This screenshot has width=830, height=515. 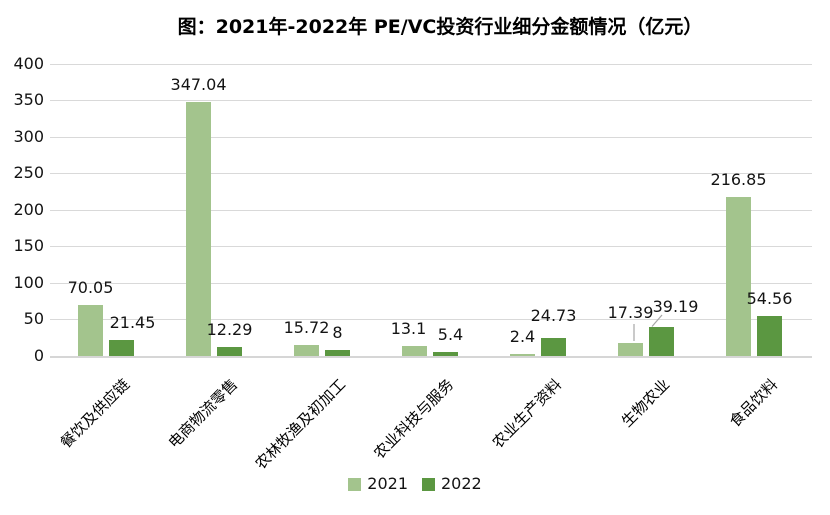 What do you see at coordinates (33, 319) in the screenshot?
I see `y-axis-tick-50: 50` at bounding box center [33, 319].